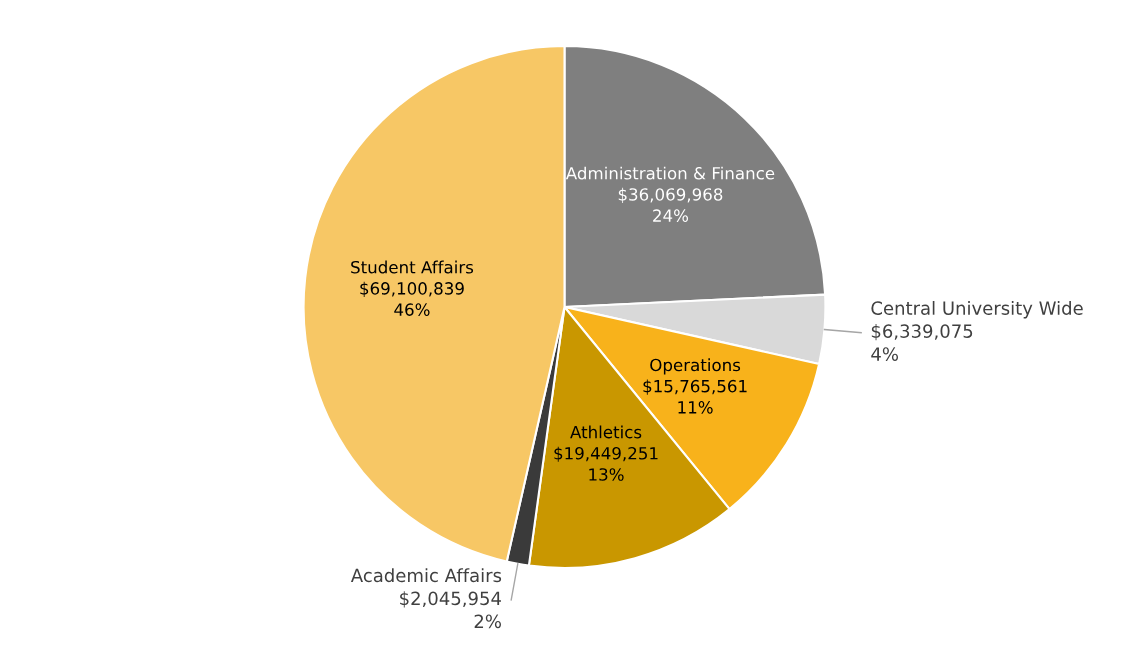 Image resolution: width=1129 pixels, height=660 pixels. What do you see at coordinates (695, 396) in the screenshot?
I see `data-label: $15,765,561 11%` at bounding box center [695, 396].